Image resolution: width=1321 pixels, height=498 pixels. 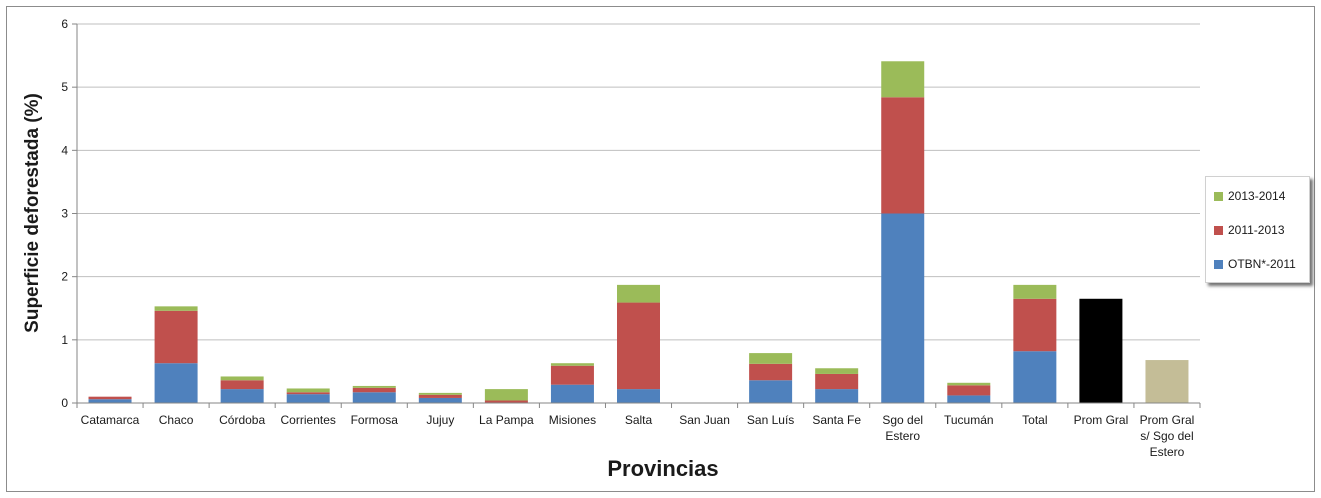 What do you see at coordinates (1034, 420) in the screenshot?
I see `x-tick-label: Total` at bounding box center [1034, 420].